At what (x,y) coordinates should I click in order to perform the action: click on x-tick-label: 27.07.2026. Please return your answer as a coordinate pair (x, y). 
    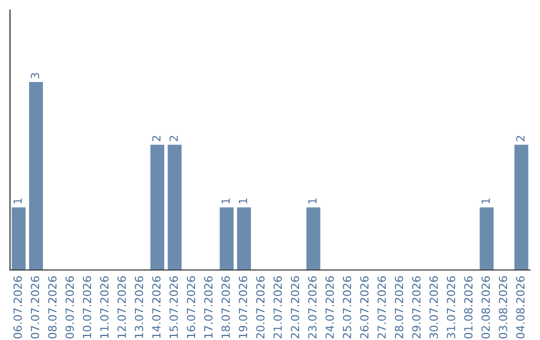
    Looking at the image, I should click on (381, 307).